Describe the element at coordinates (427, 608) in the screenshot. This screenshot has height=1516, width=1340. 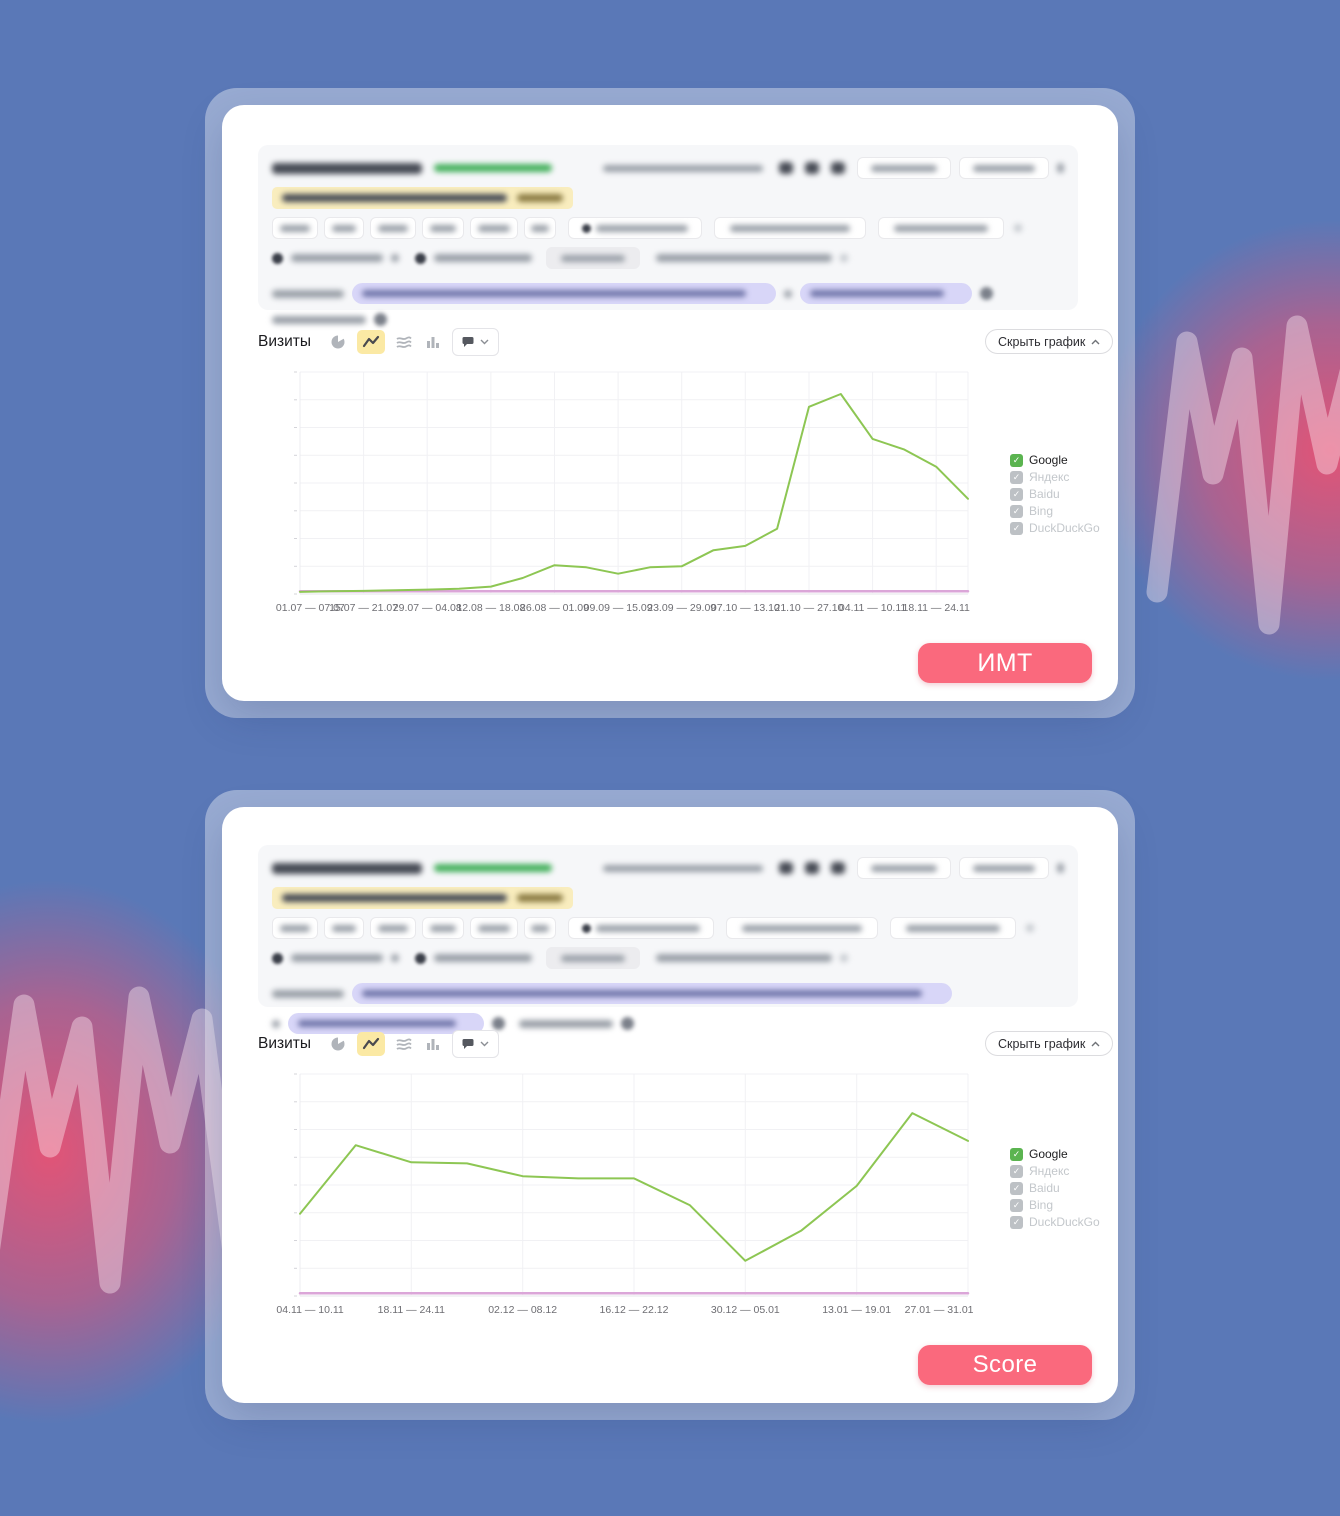
I see `x-tick-label: 29.07 — 04.08` at that location.